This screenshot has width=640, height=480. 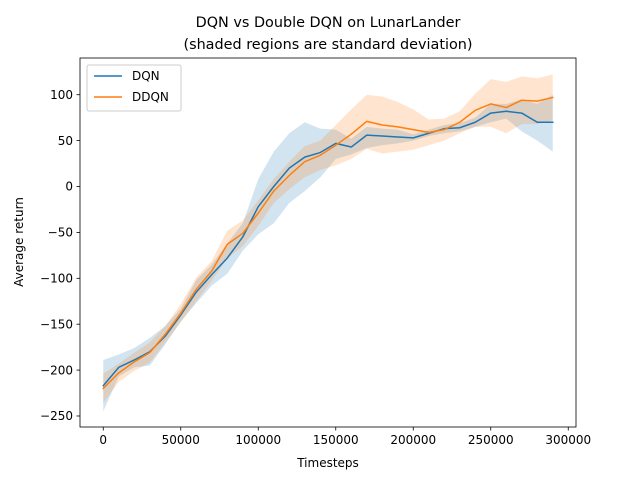 What do you see at coordinates (181, 440) in the screenshot?
I see `x-tick-label: 50000` at bounding box center [181, 440].